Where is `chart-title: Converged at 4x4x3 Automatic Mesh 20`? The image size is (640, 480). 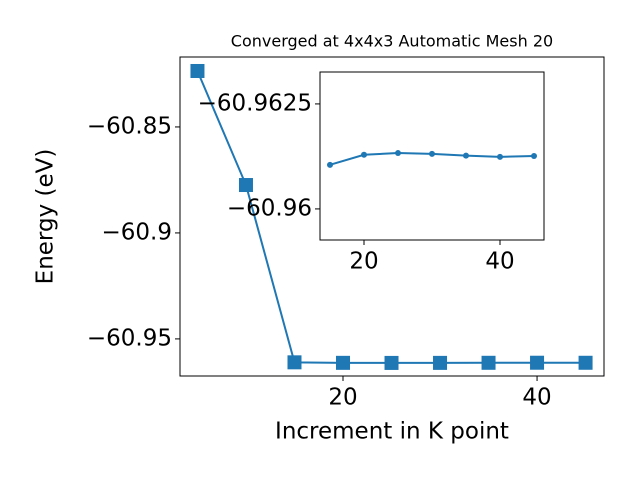 chart-title: Converged at 4x4x3 Automatic Mesh 20 is located at coordinates (392, 41).